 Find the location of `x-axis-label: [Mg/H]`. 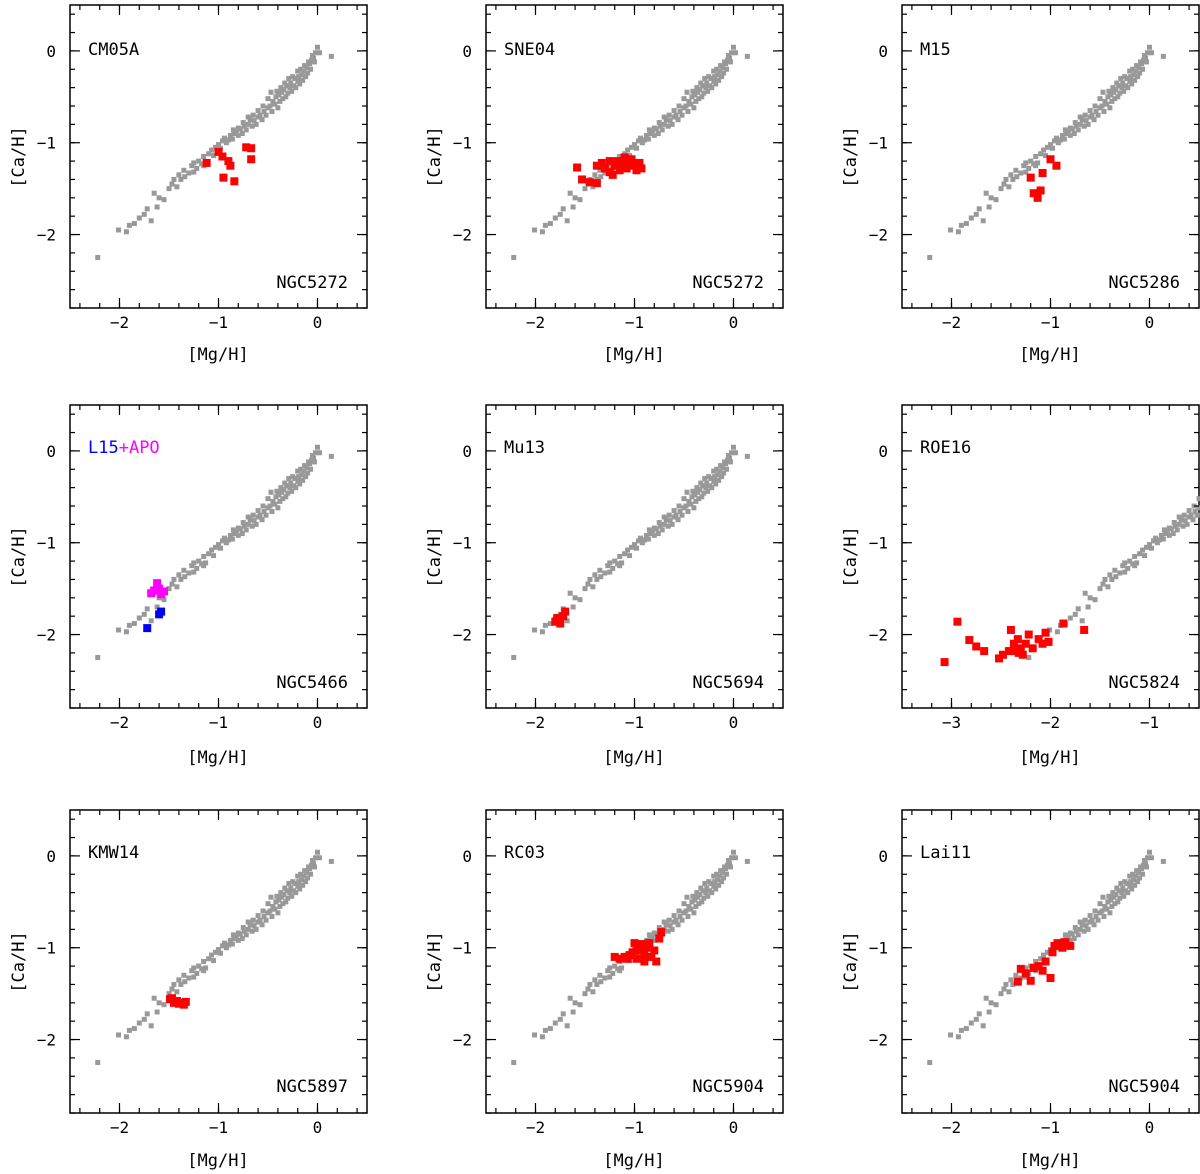

x-axis-label: [Mg/H] is located at coordinates (1049, 355).